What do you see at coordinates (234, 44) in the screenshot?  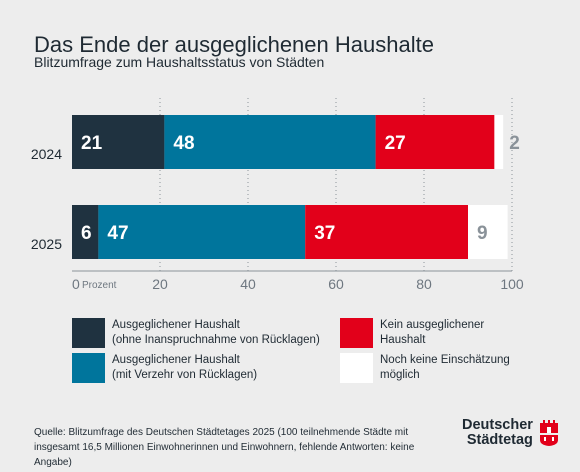 I see `chart-title: Das Ende der ausgeglichenen Haushalte` at bounding box center [234, 44].